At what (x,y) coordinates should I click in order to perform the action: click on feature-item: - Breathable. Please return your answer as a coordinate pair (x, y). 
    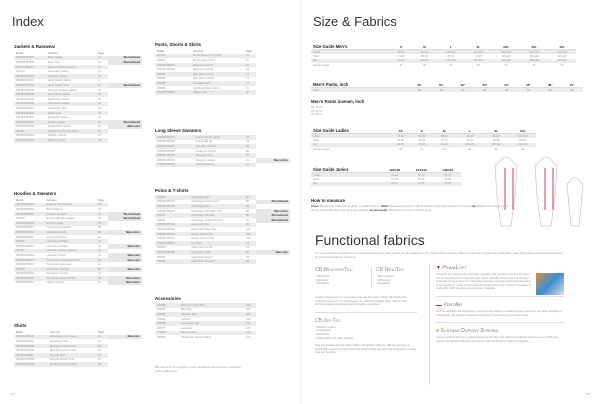
    Looking at the image, I should click on (383, 284).